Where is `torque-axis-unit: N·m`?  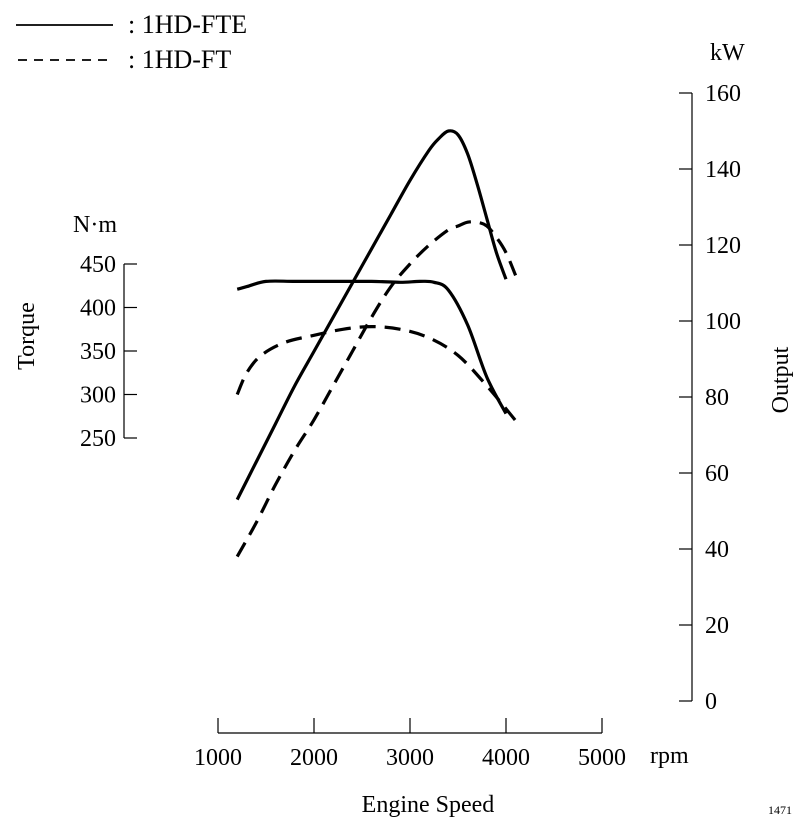
torque-axis-unit: N·m is located at coordinates (95, 225).